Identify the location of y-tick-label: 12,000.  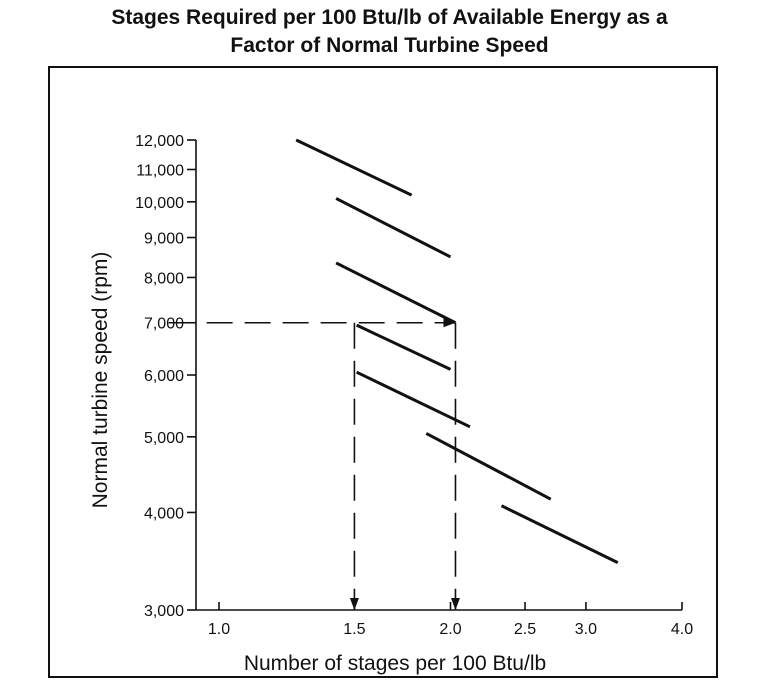
(159, 141).